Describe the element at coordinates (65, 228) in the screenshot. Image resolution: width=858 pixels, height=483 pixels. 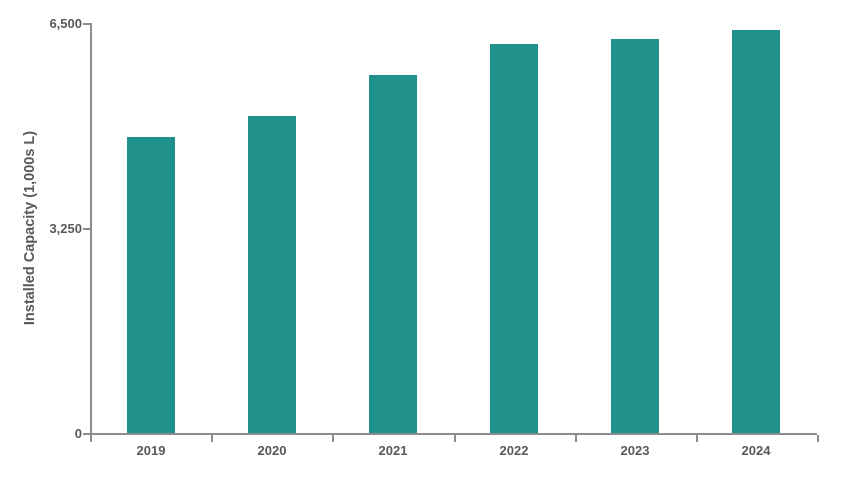
I see `y-tick-label: 3,250` at that location.